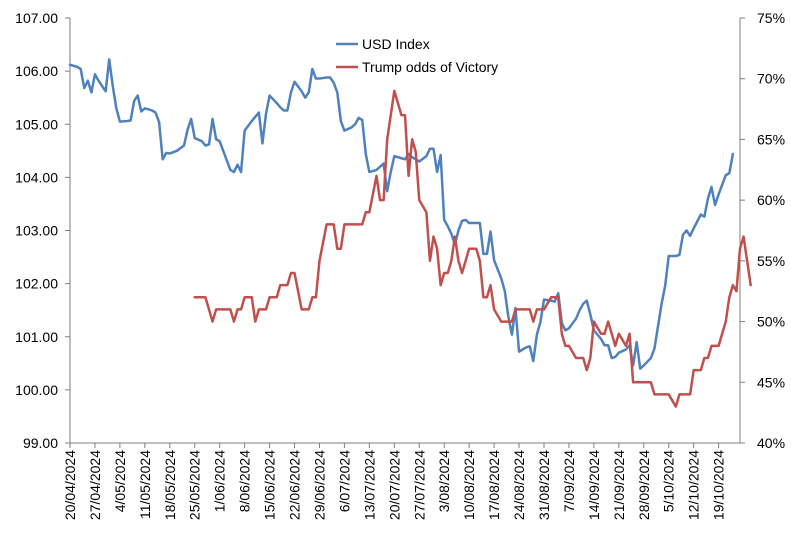 This screenshot has height=545, width=791. Describe the element at coordinates (270, 485) in the screenshot. I see `x-tick-label: 15/06/2024` at that location.